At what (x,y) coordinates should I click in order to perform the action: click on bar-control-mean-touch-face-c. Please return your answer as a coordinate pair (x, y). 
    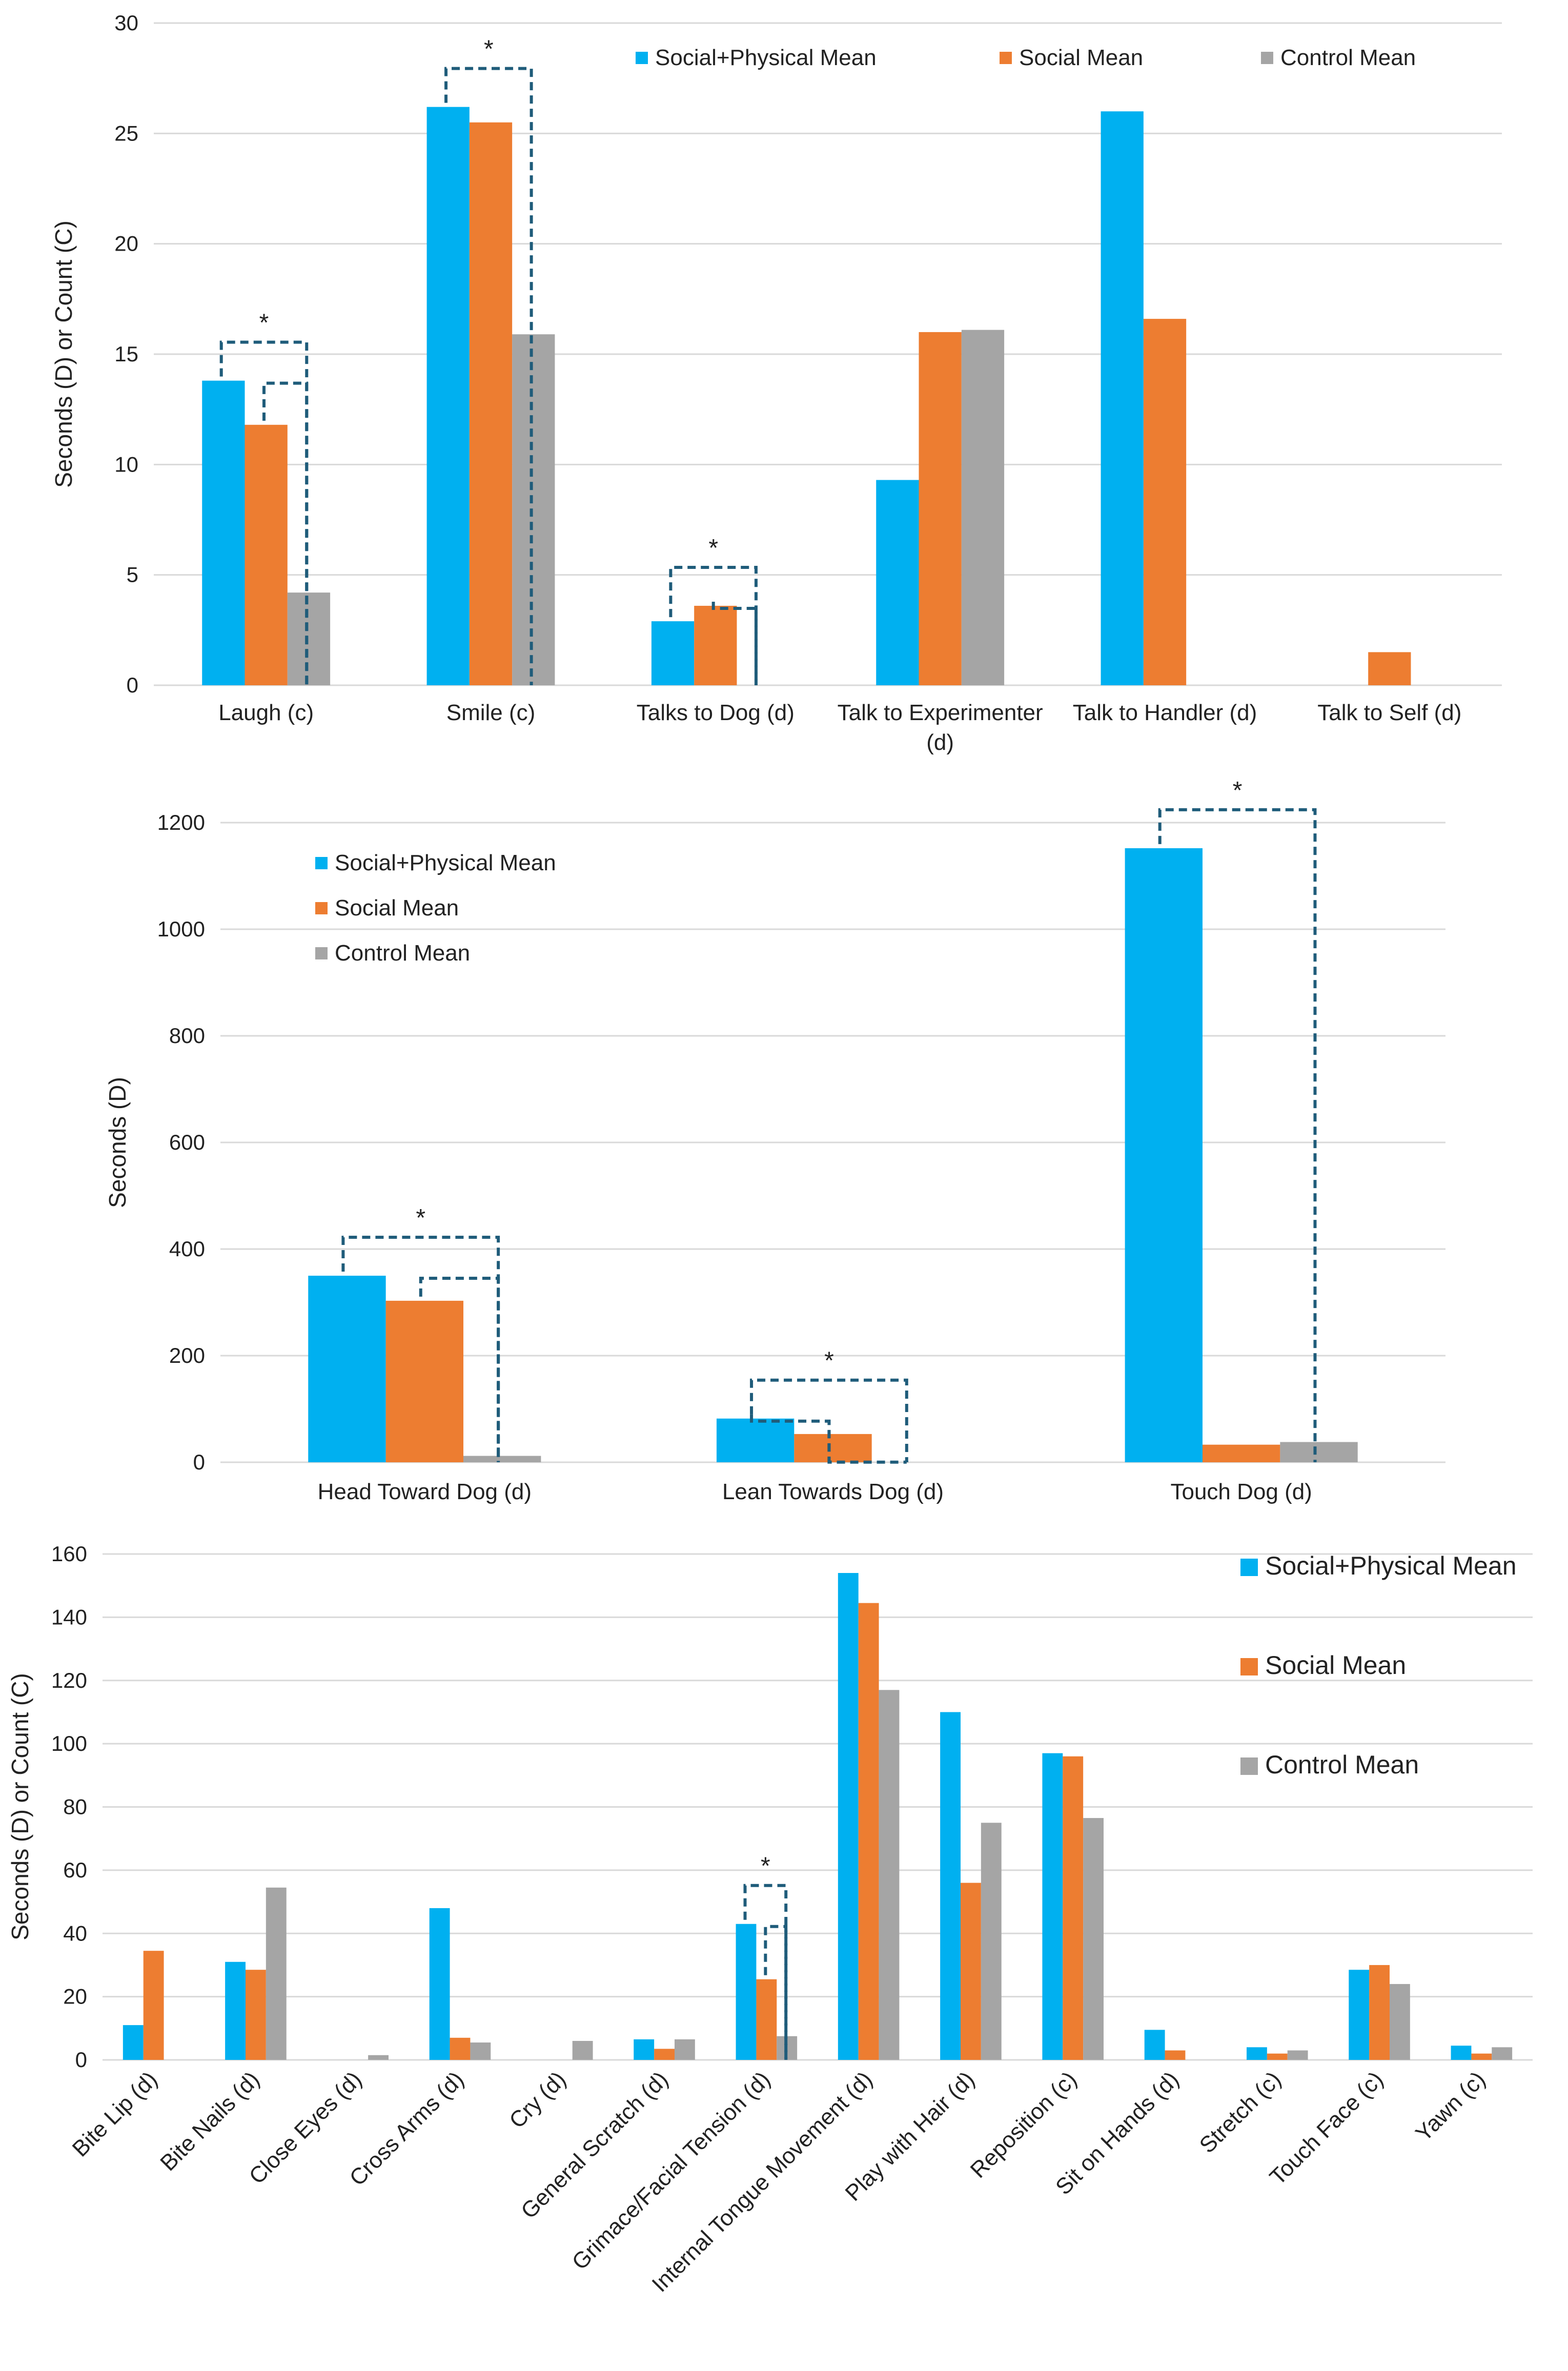
    Looking at the image, I should click on (1400, 2022).